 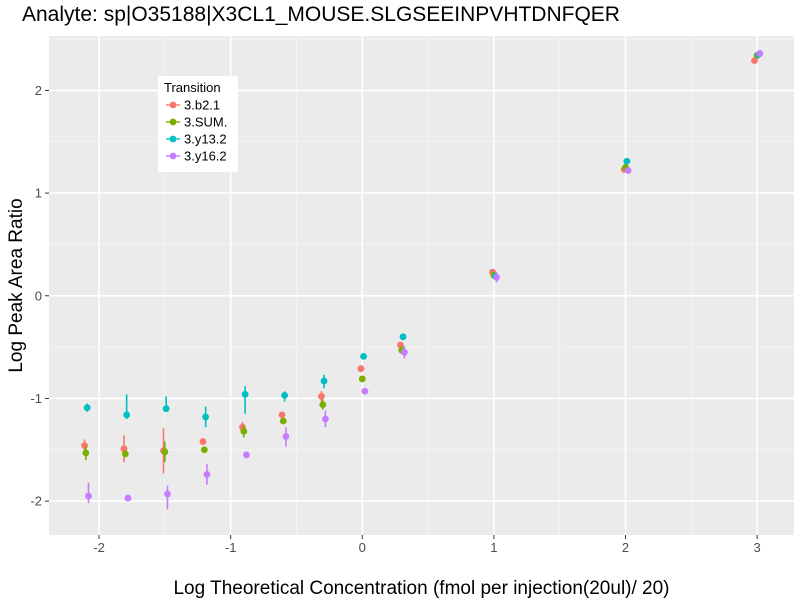 I want to click on y-tick-label: 0, so click(x=38, y=295).